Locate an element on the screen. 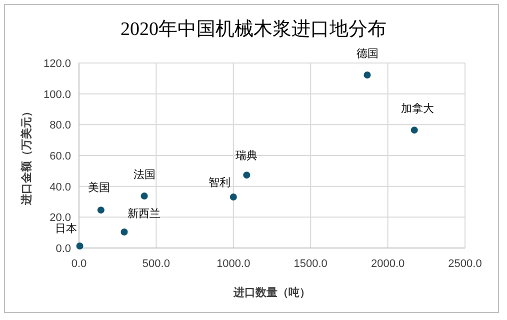  y-tick-label: 120.0 is located at coordinates (57, 64).